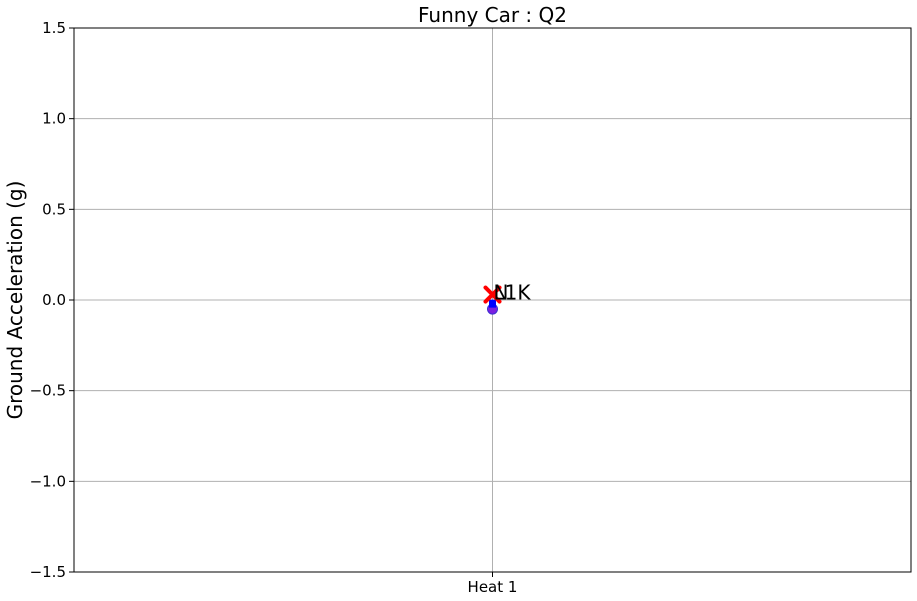 This screenshot has width=917, height=601. What do you see at coordinates (48, 391) in the screenshot?
I see `y-tick-label: −0.5` at bounding box center [48, 391].